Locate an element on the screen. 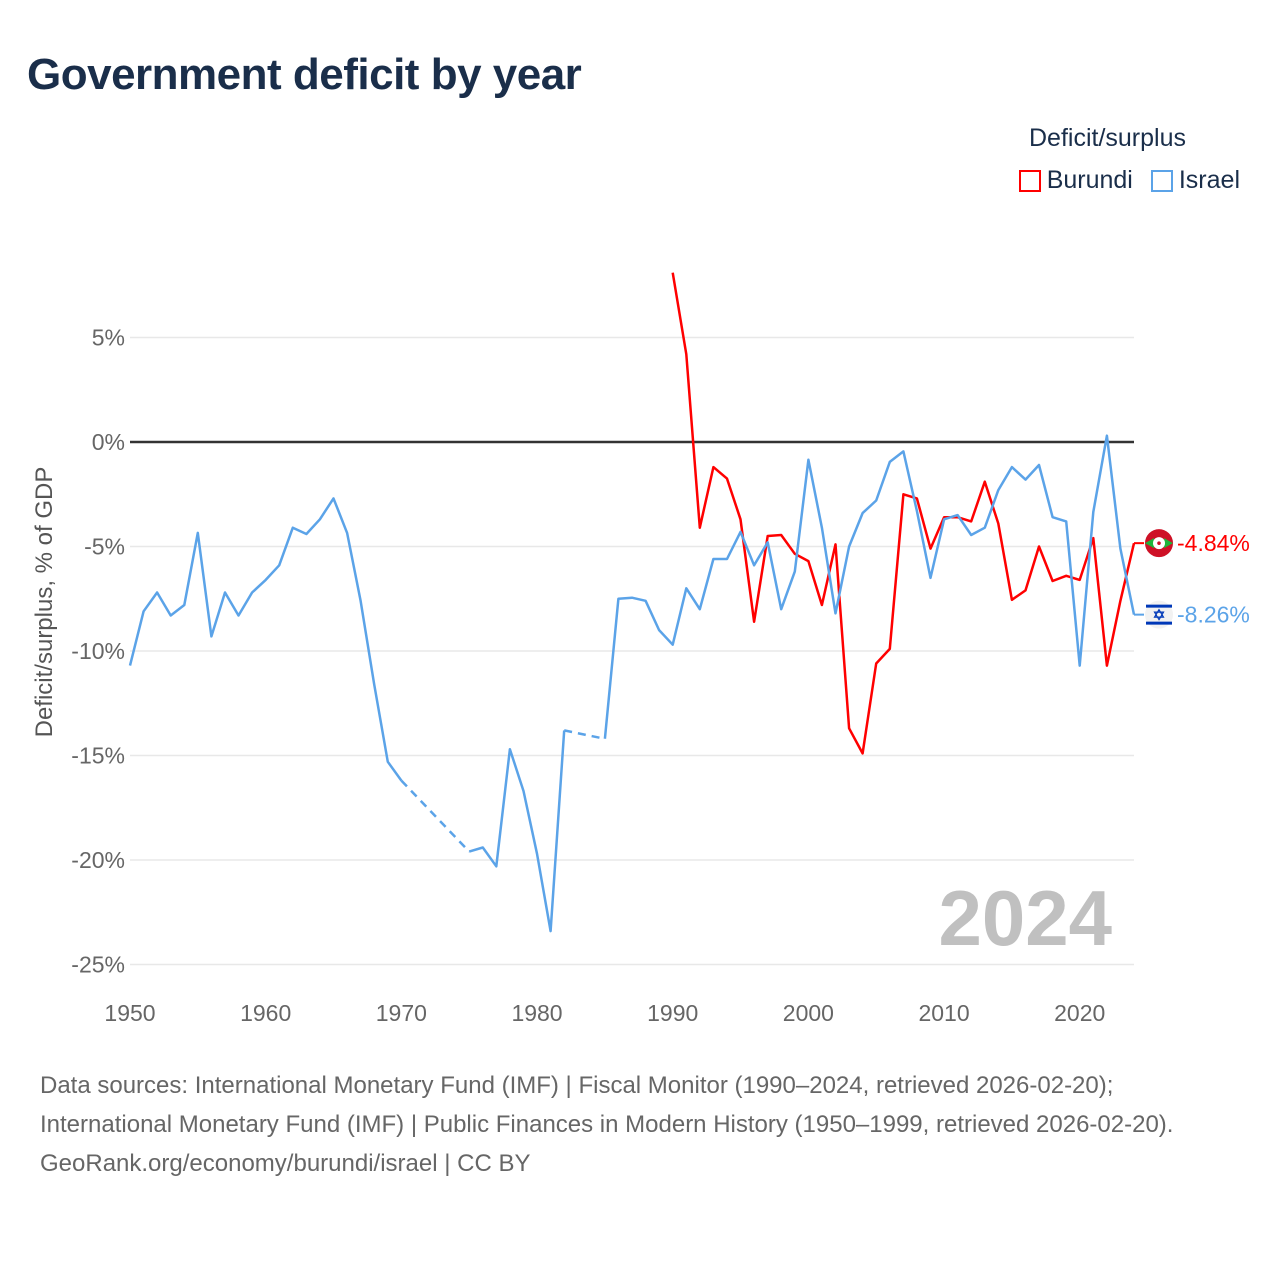 The image size is (1280, 1280). y-tick-label: -10% is located at coordinates (98, 651).